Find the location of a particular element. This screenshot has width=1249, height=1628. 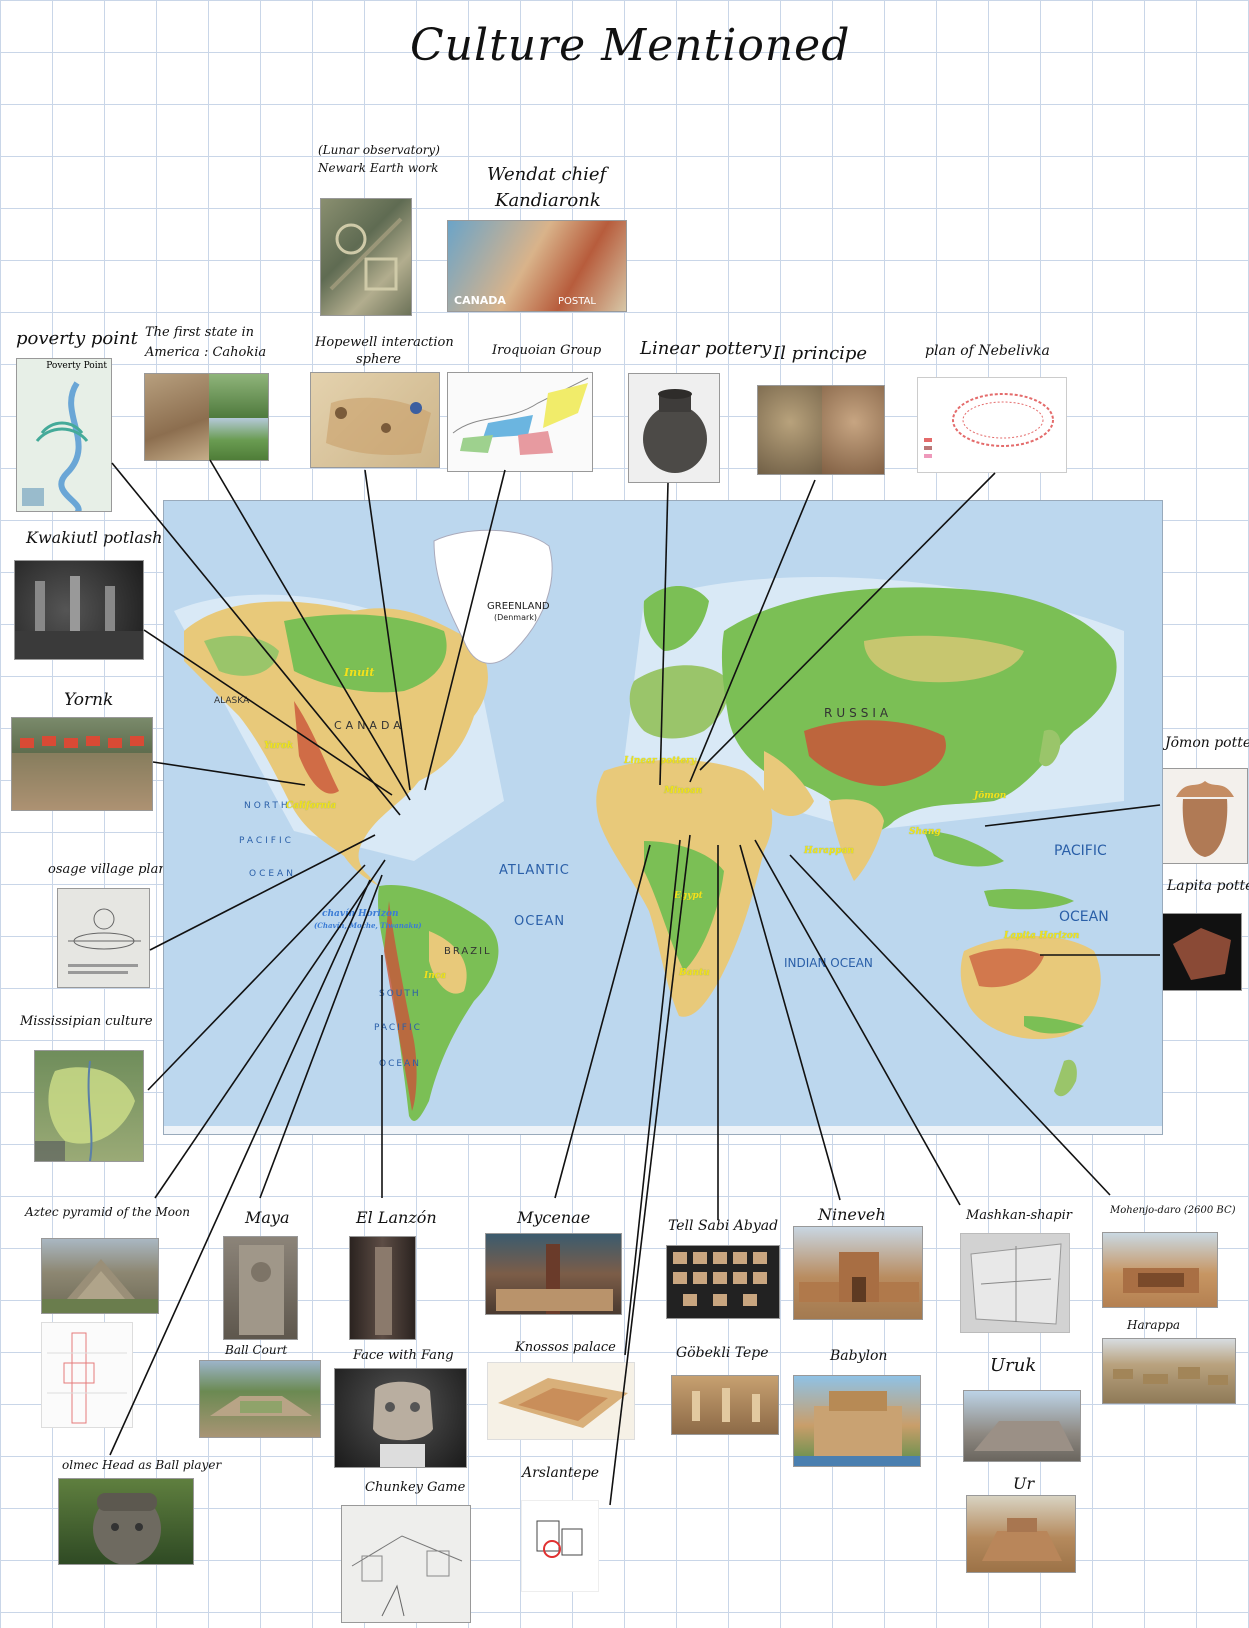

label-hopewell-1: Hopewell interaction is located at coordinates (384, 342).